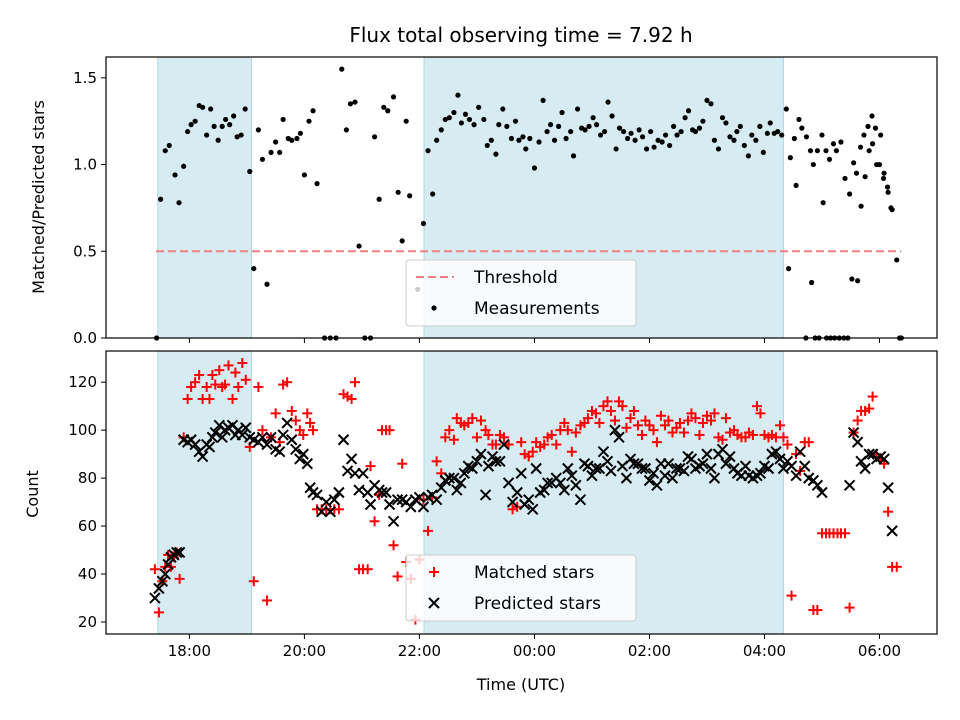 The height and width of the screenshot is (720, 960). I want to click on x-axis-label: Time (UTC), so click(520, 684).